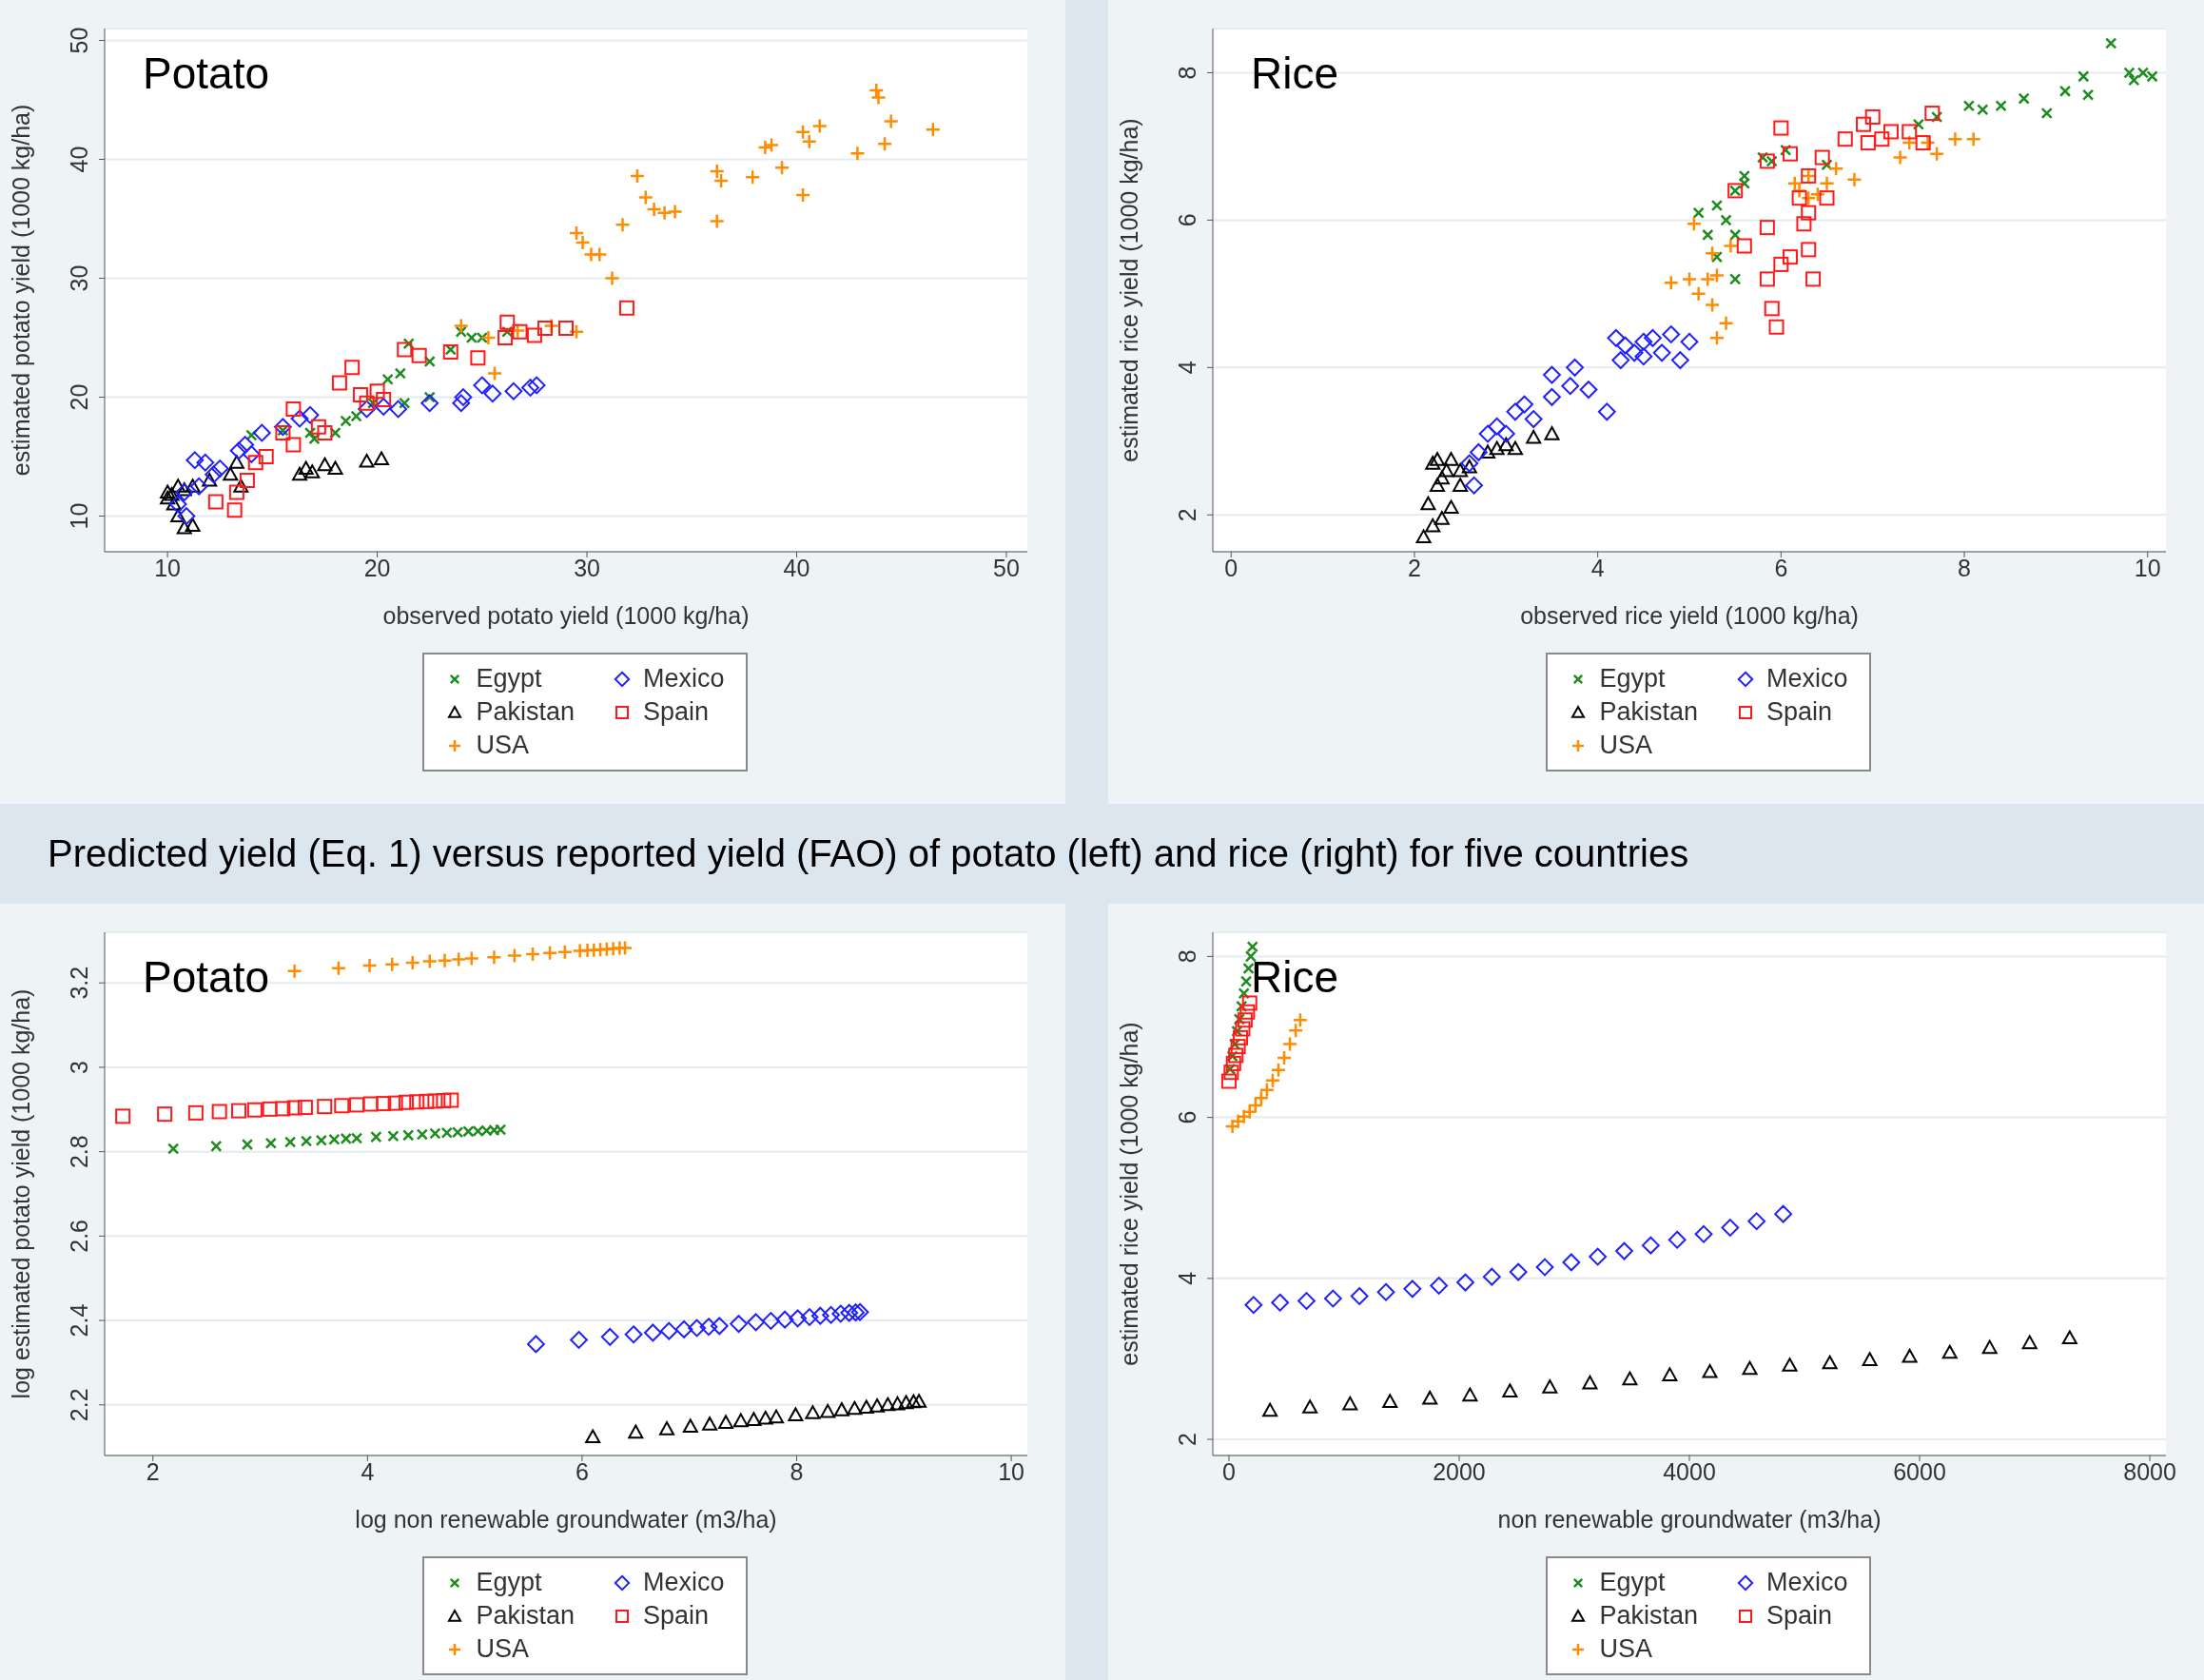  I want to click on x-tick-label: 2, so click(1414, 568).